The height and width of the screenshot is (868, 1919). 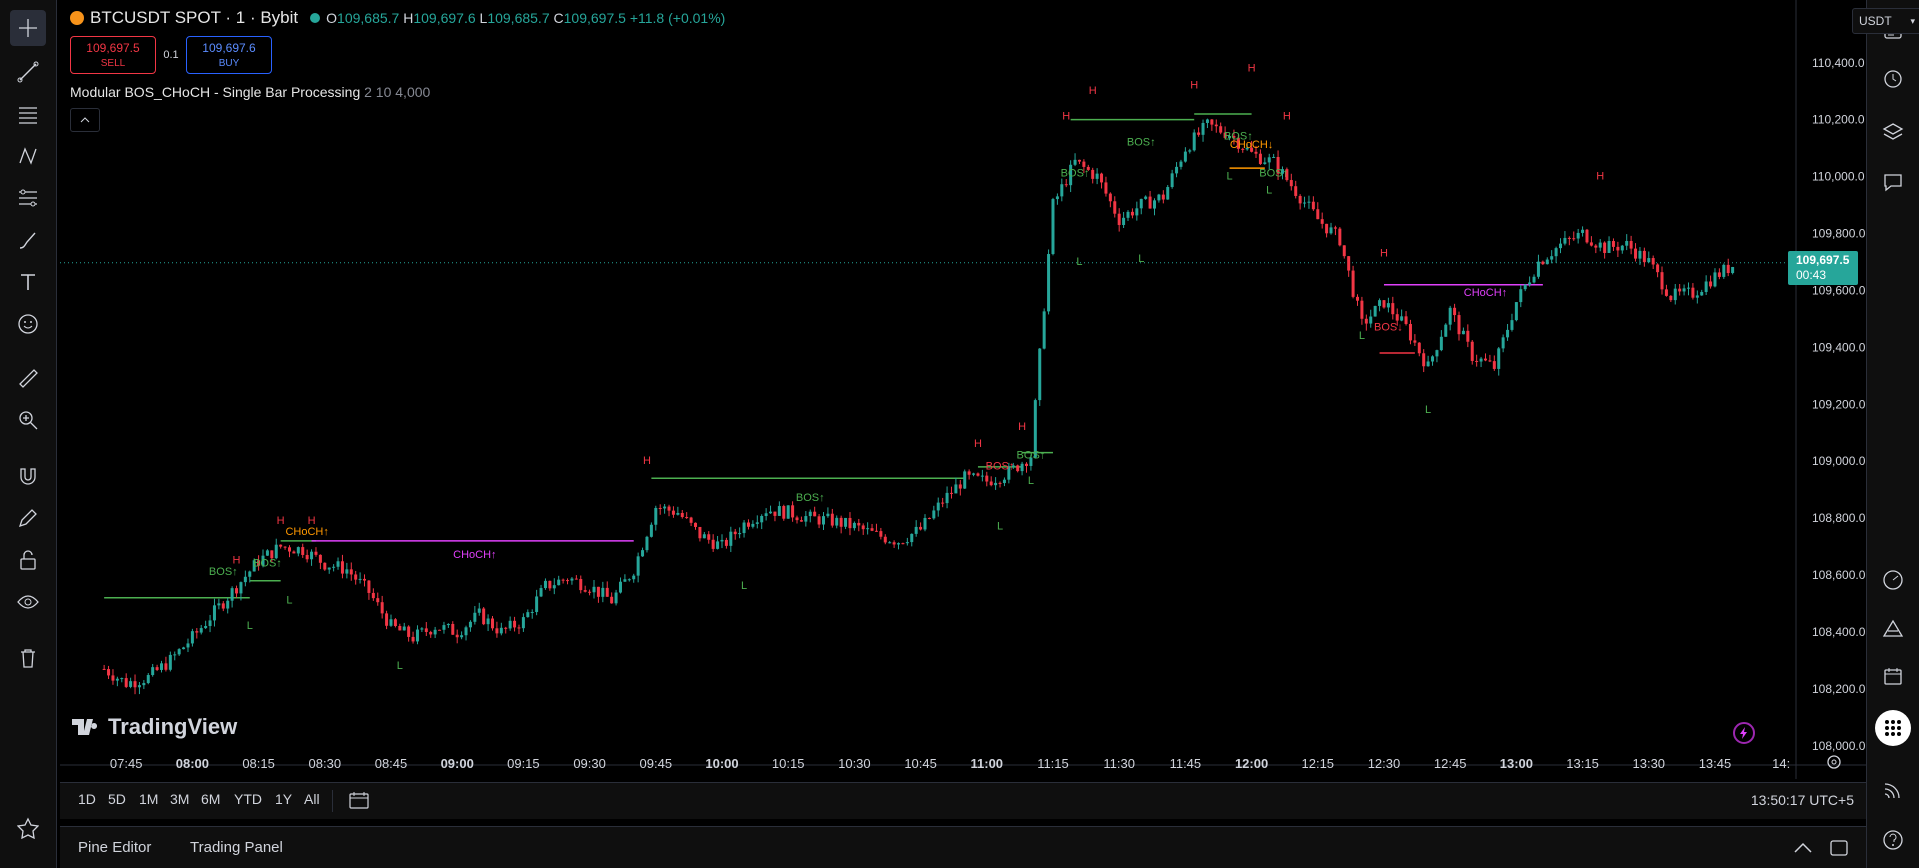 I want to click on settings-gear-icon, so click(x=1834, y=764).